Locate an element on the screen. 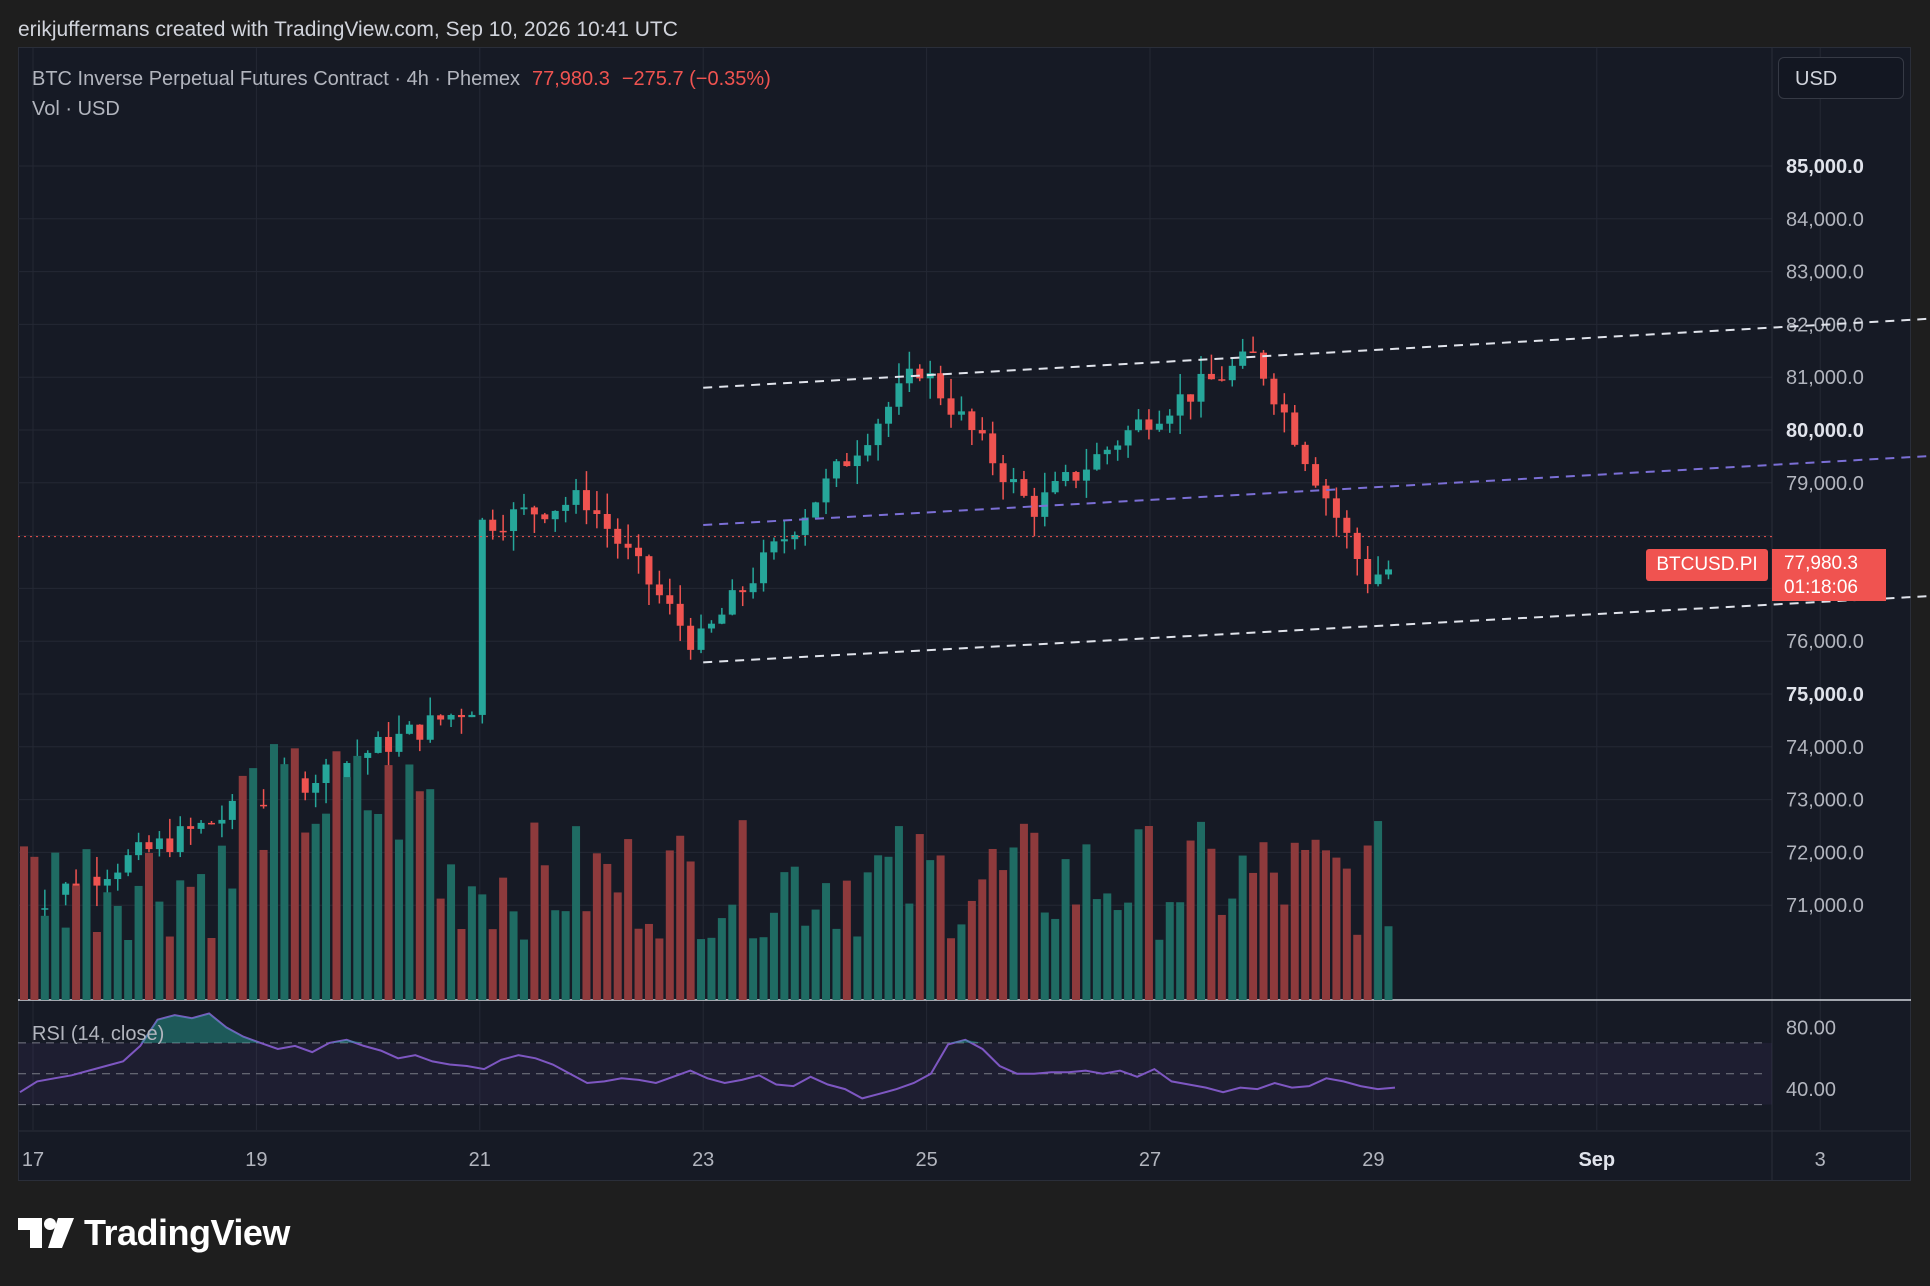 This screenshot has width=1930, height=1286. price-axis-label: 73,000.0 is located at coordinates (1825, 801).